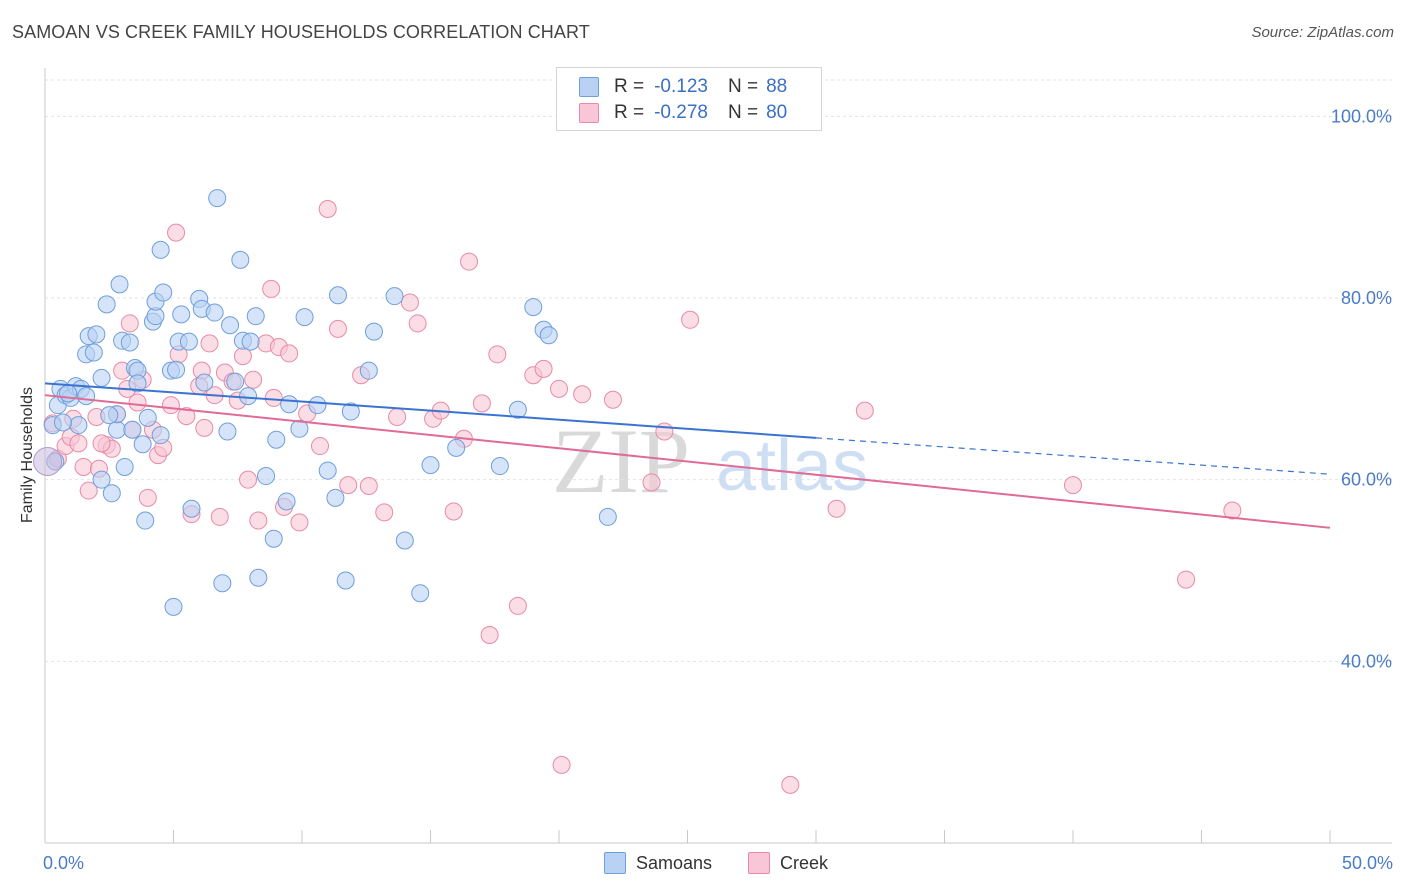 The image size is (1406, 892). Describe the element at coordinates (777, 112) in the screenshot. I see `n-value-creek: 80` at that location.